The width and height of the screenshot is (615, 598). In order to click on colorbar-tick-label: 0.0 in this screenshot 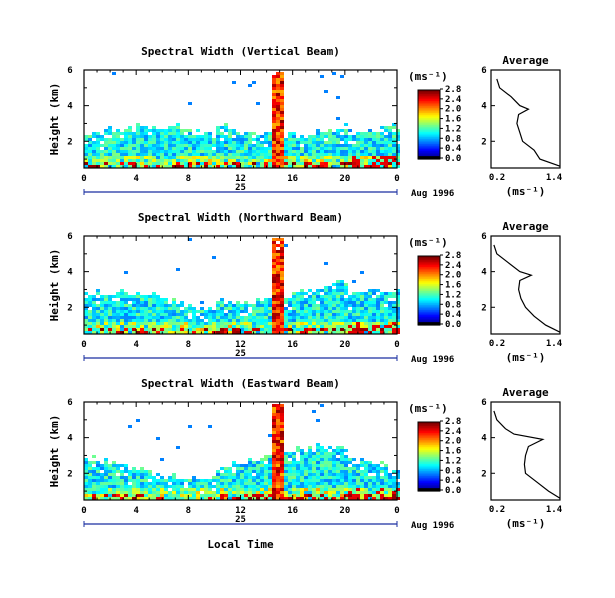, I will do `click(453, 325)`.